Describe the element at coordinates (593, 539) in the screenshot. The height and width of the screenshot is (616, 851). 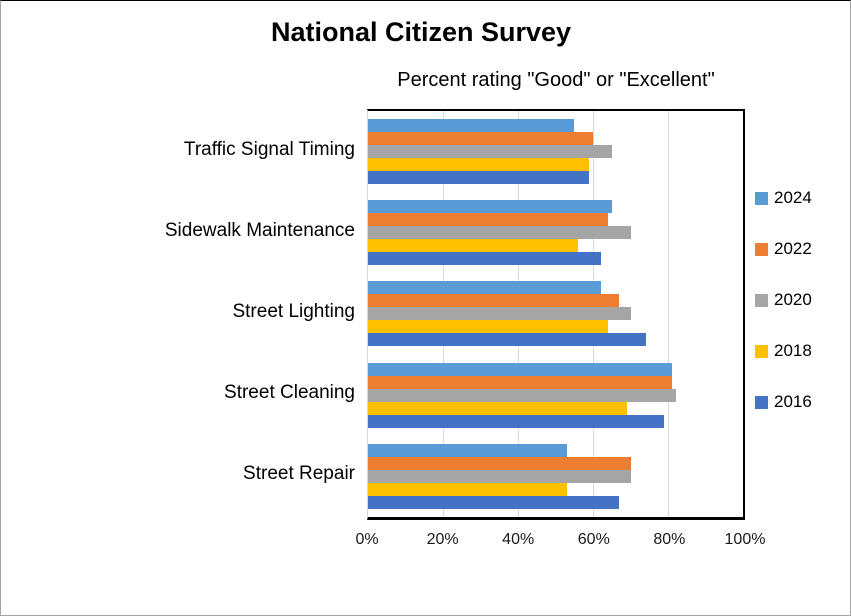
I see `x-axis-tick-label: 60%` at that location.